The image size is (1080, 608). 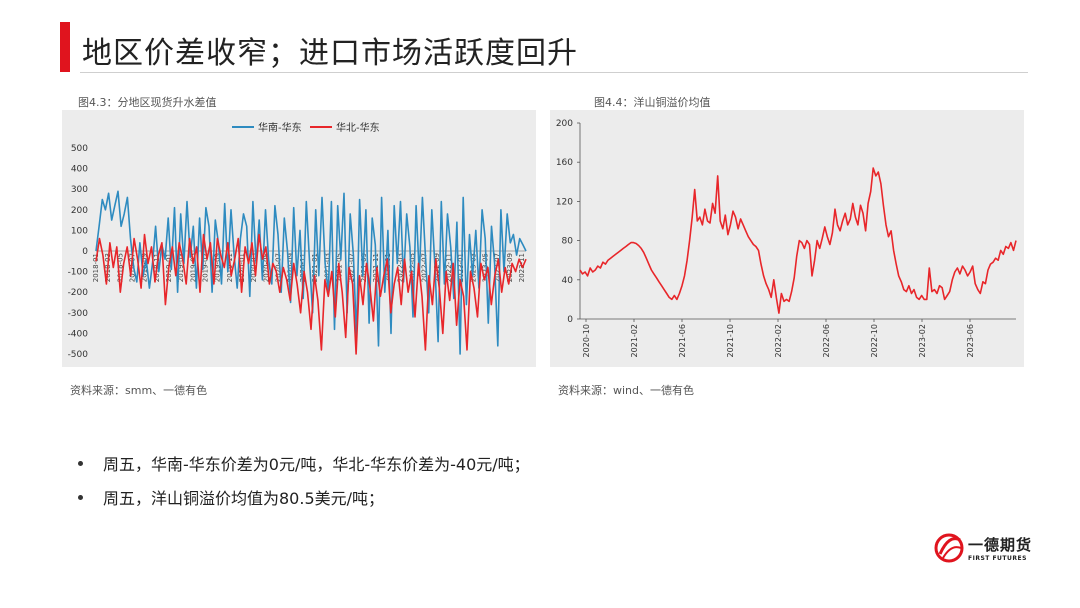 What do you see at coordinates (997, 558) in the screenshot?
I see `logo-text-en: FIRST FUTURES` at bounding box center [997, 558].